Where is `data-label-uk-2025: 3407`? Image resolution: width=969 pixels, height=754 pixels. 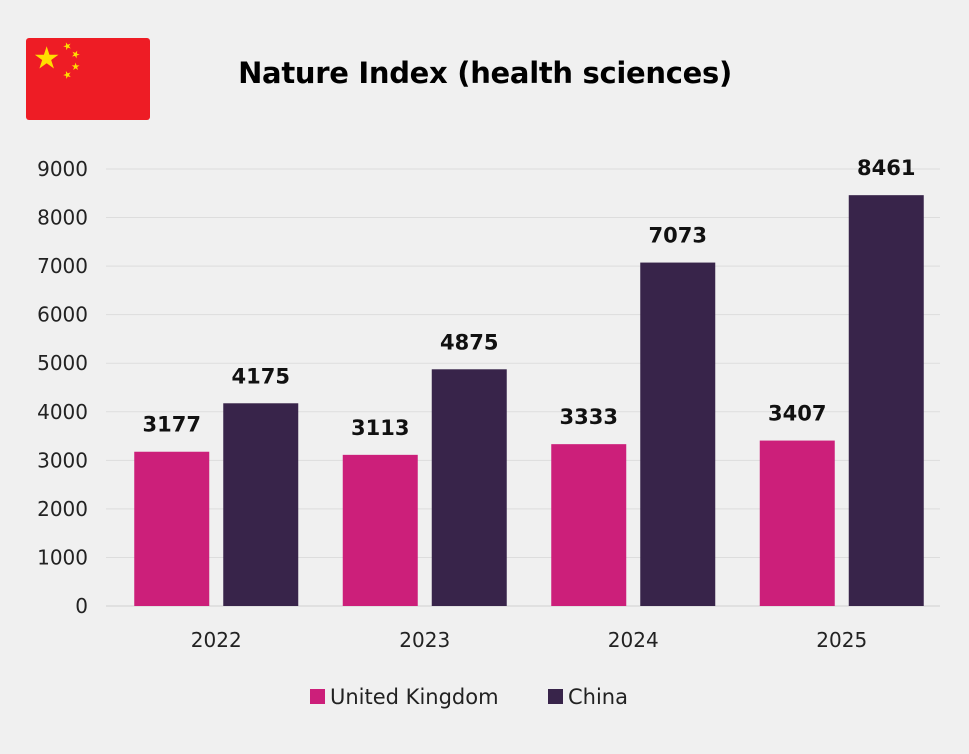
data-label-uk-2025: 3407 is located at coordinates (797, 414).